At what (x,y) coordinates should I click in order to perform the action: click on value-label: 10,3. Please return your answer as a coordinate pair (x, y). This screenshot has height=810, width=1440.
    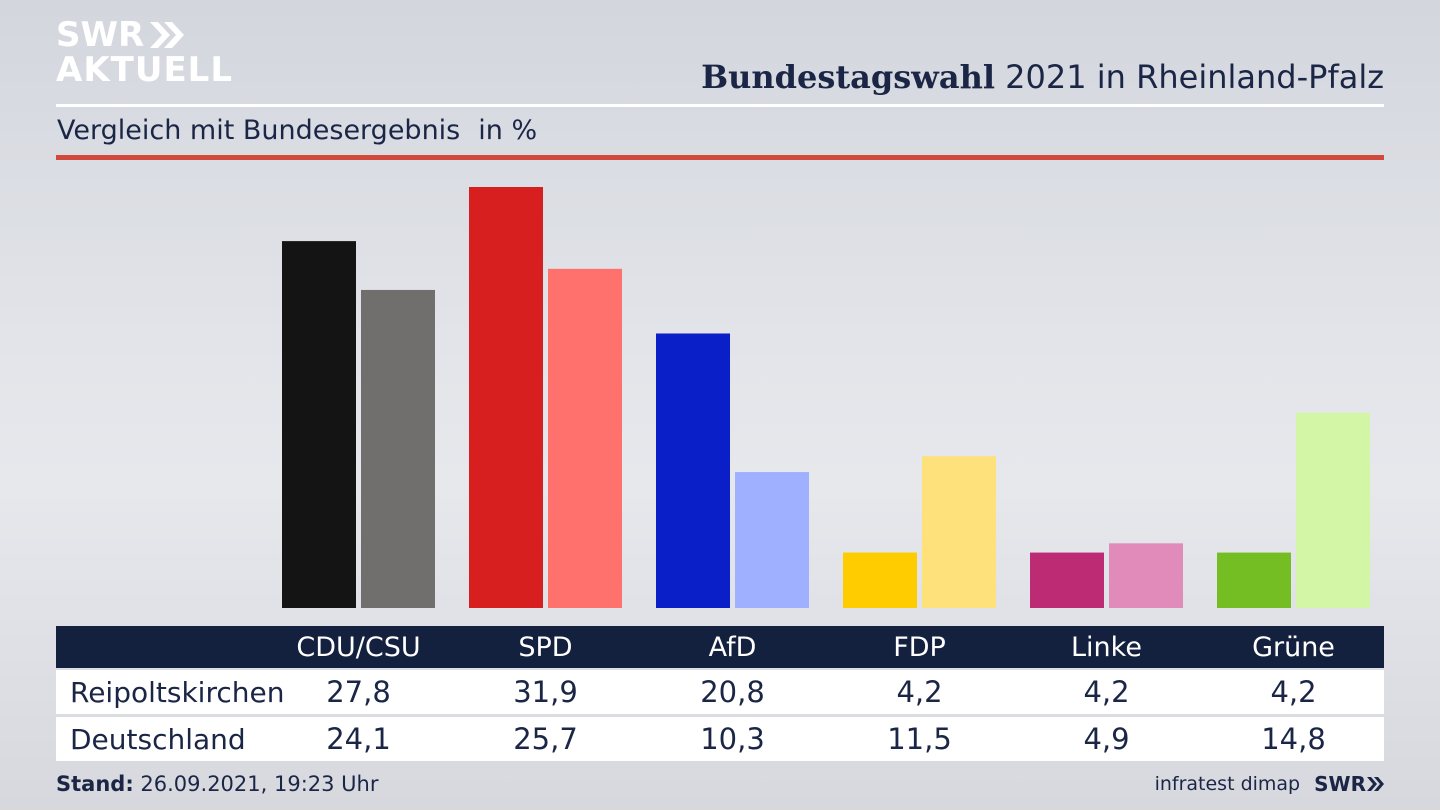
    Looking at the image, I should click on (732, 739).